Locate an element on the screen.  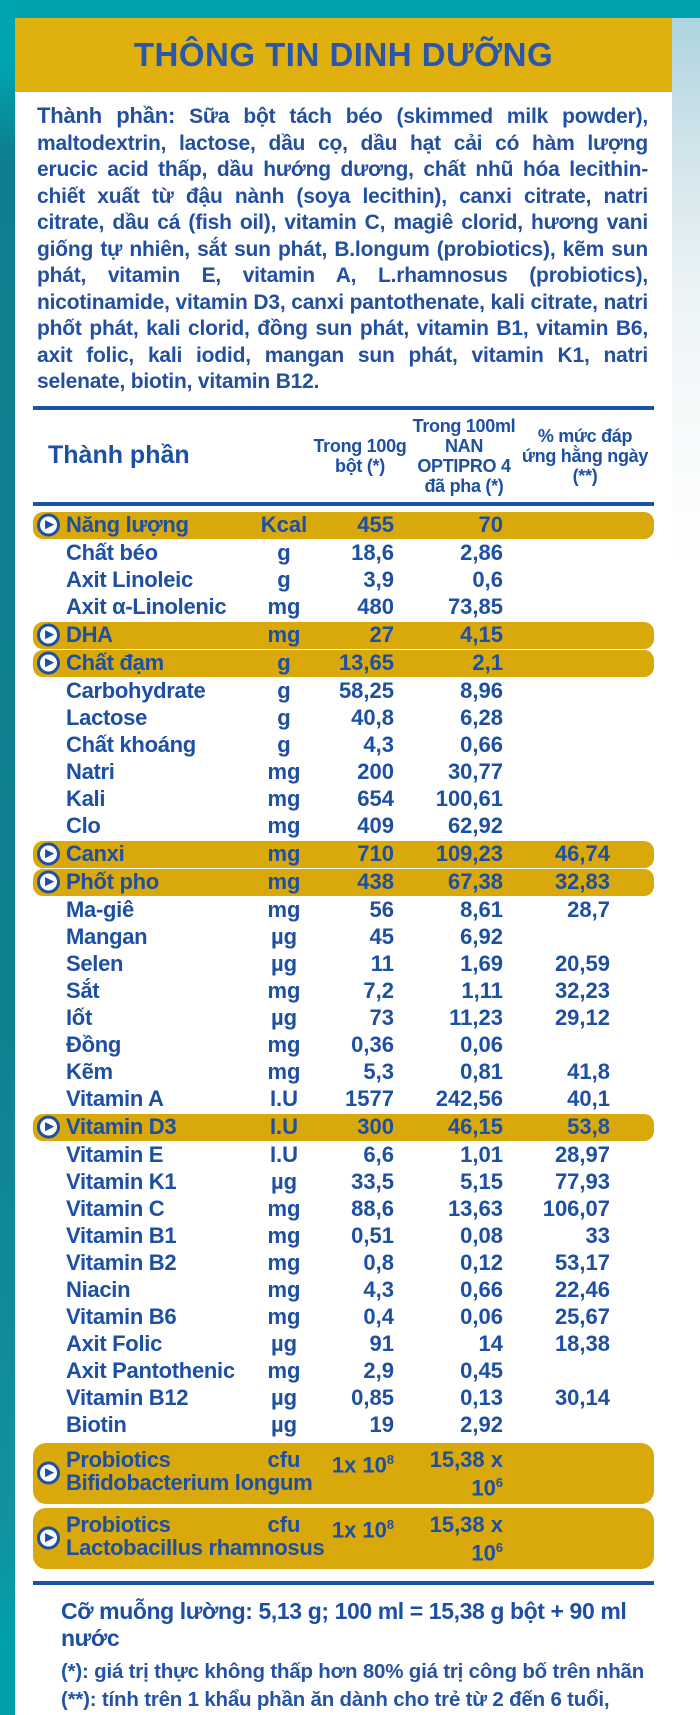
nutrient-name: DHA is located at coordinates (89, 634).